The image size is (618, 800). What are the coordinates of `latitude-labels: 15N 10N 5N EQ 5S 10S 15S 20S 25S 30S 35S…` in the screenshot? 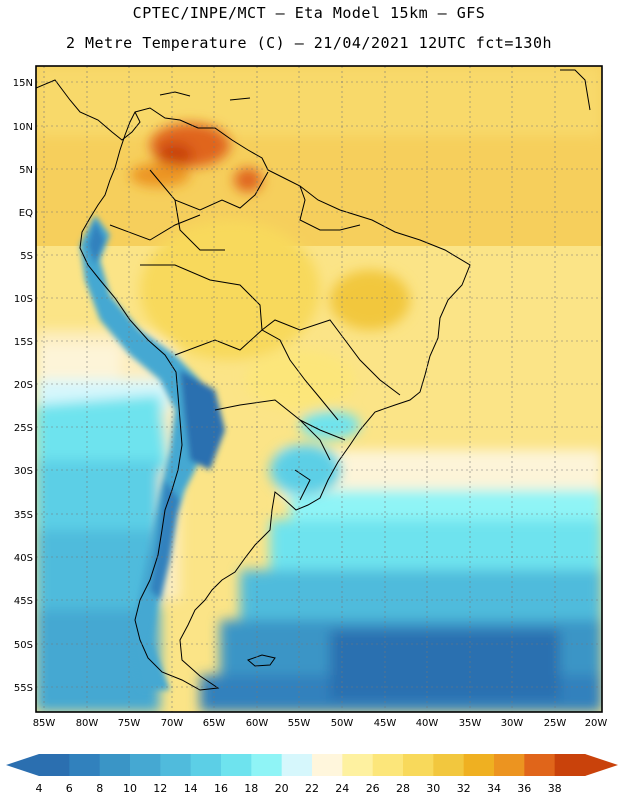 It's located at (23, 386).